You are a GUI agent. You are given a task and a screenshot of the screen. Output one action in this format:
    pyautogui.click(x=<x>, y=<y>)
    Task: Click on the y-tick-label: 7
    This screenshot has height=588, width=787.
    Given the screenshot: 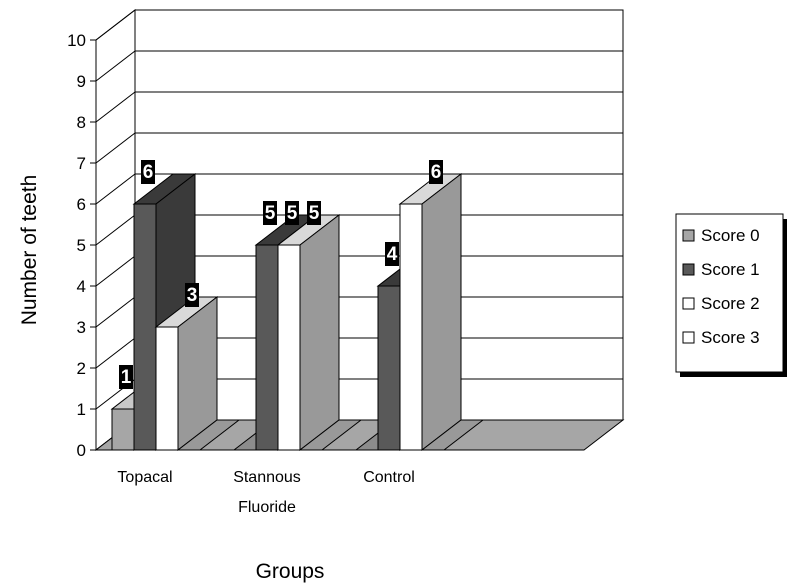 What is the action you would take?
    pyautogui.click(x=81, y=163)
    